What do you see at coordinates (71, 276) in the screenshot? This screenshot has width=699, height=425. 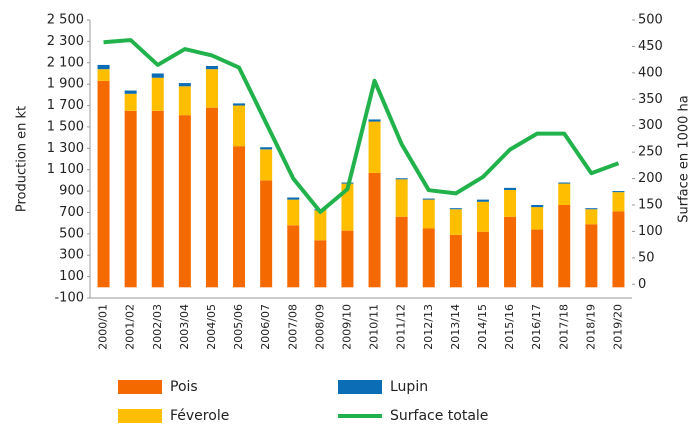 I see `y-tick-label: 100` at bounding box center [71, 276].